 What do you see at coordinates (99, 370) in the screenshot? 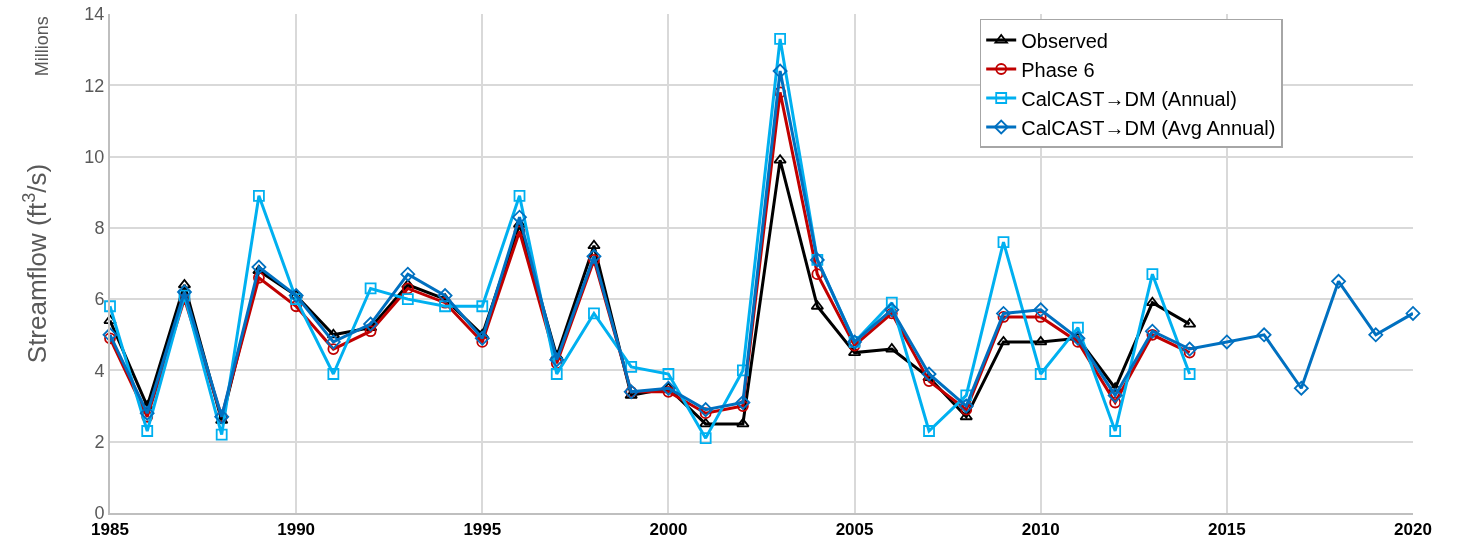
I see `y-tick-label: 4` at bounding box center [99, 370].